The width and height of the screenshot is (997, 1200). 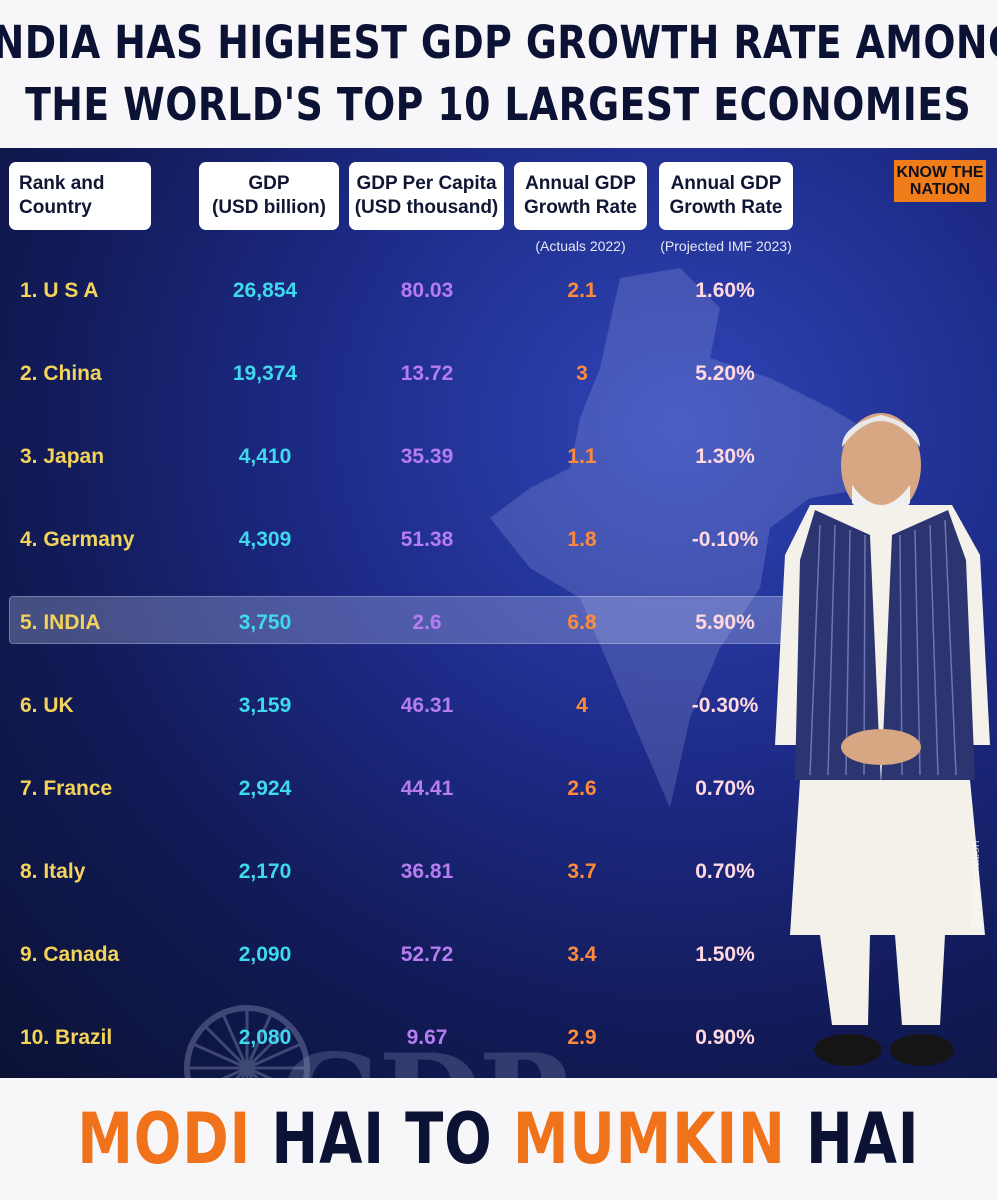 I want to click on country-cell: 1. U S A, so click(x=59, y=290).